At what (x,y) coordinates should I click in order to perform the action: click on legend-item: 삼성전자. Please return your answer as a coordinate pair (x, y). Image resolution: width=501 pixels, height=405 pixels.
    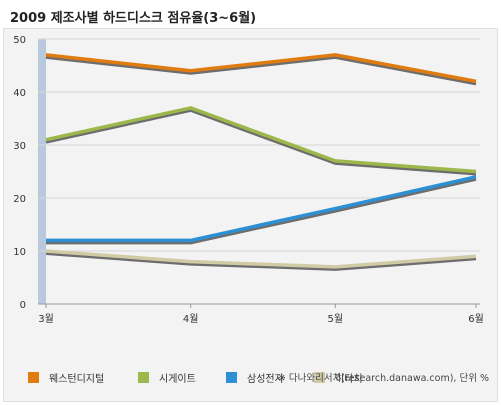
    Looking at the image, I should click on (255, 377).